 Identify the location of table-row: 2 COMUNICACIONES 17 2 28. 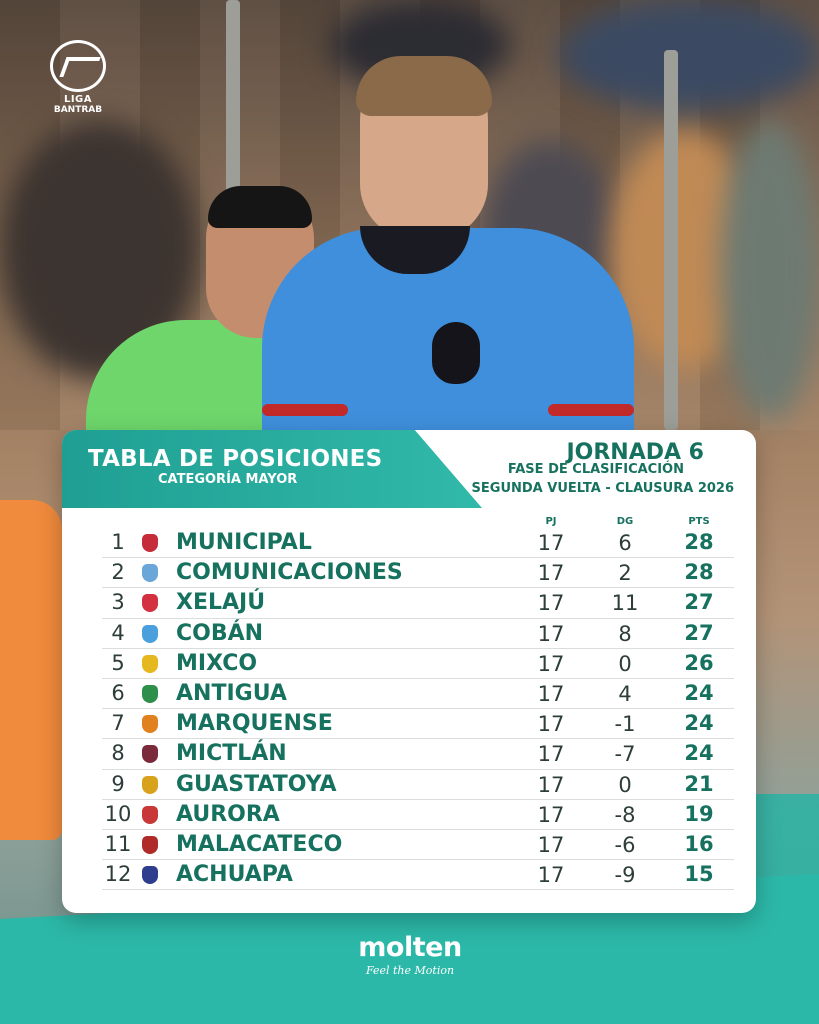
(418, 573).